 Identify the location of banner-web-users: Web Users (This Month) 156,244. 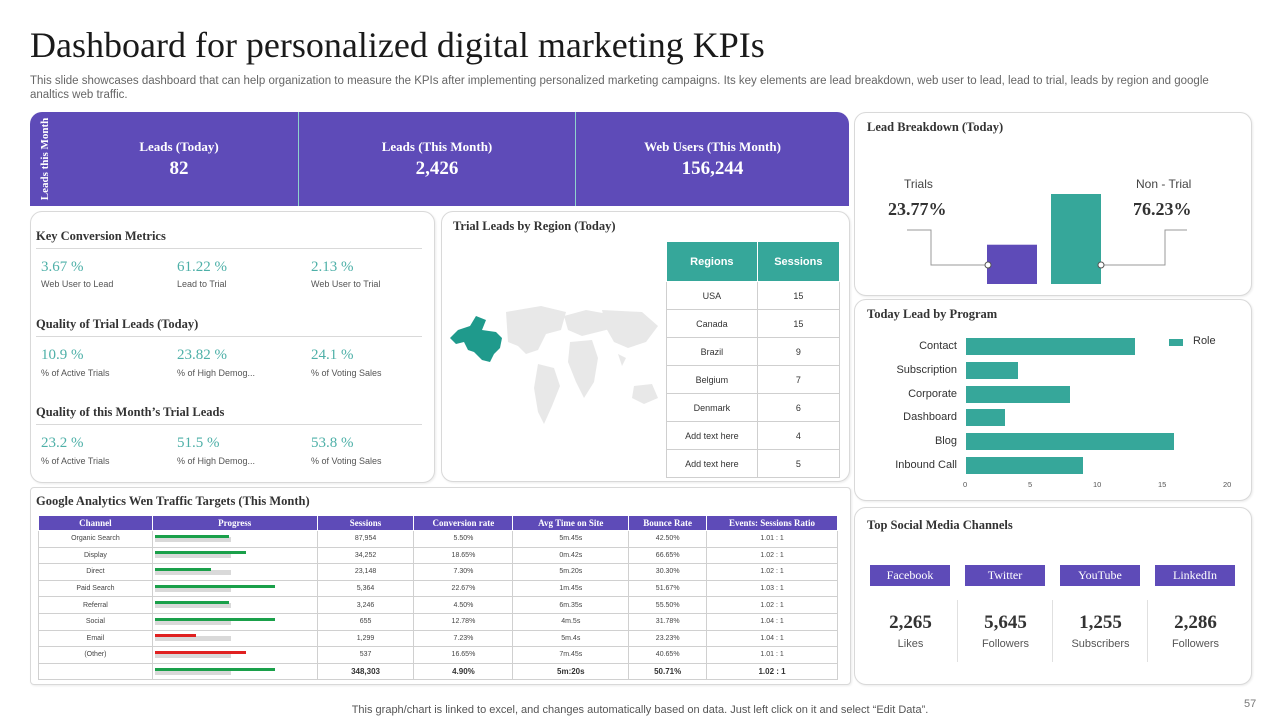
(712, 159).